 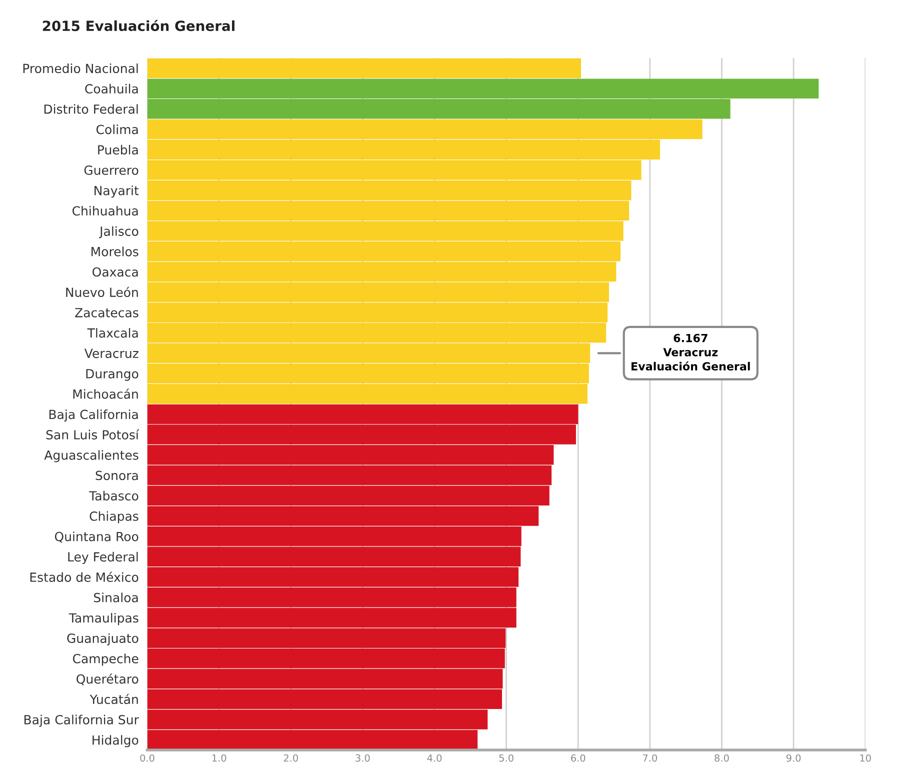 What do you see at coordinates (106, 313) in the screenshot?
I see `y-tick-label: Zacatecas` at bounding box center [106, 313].